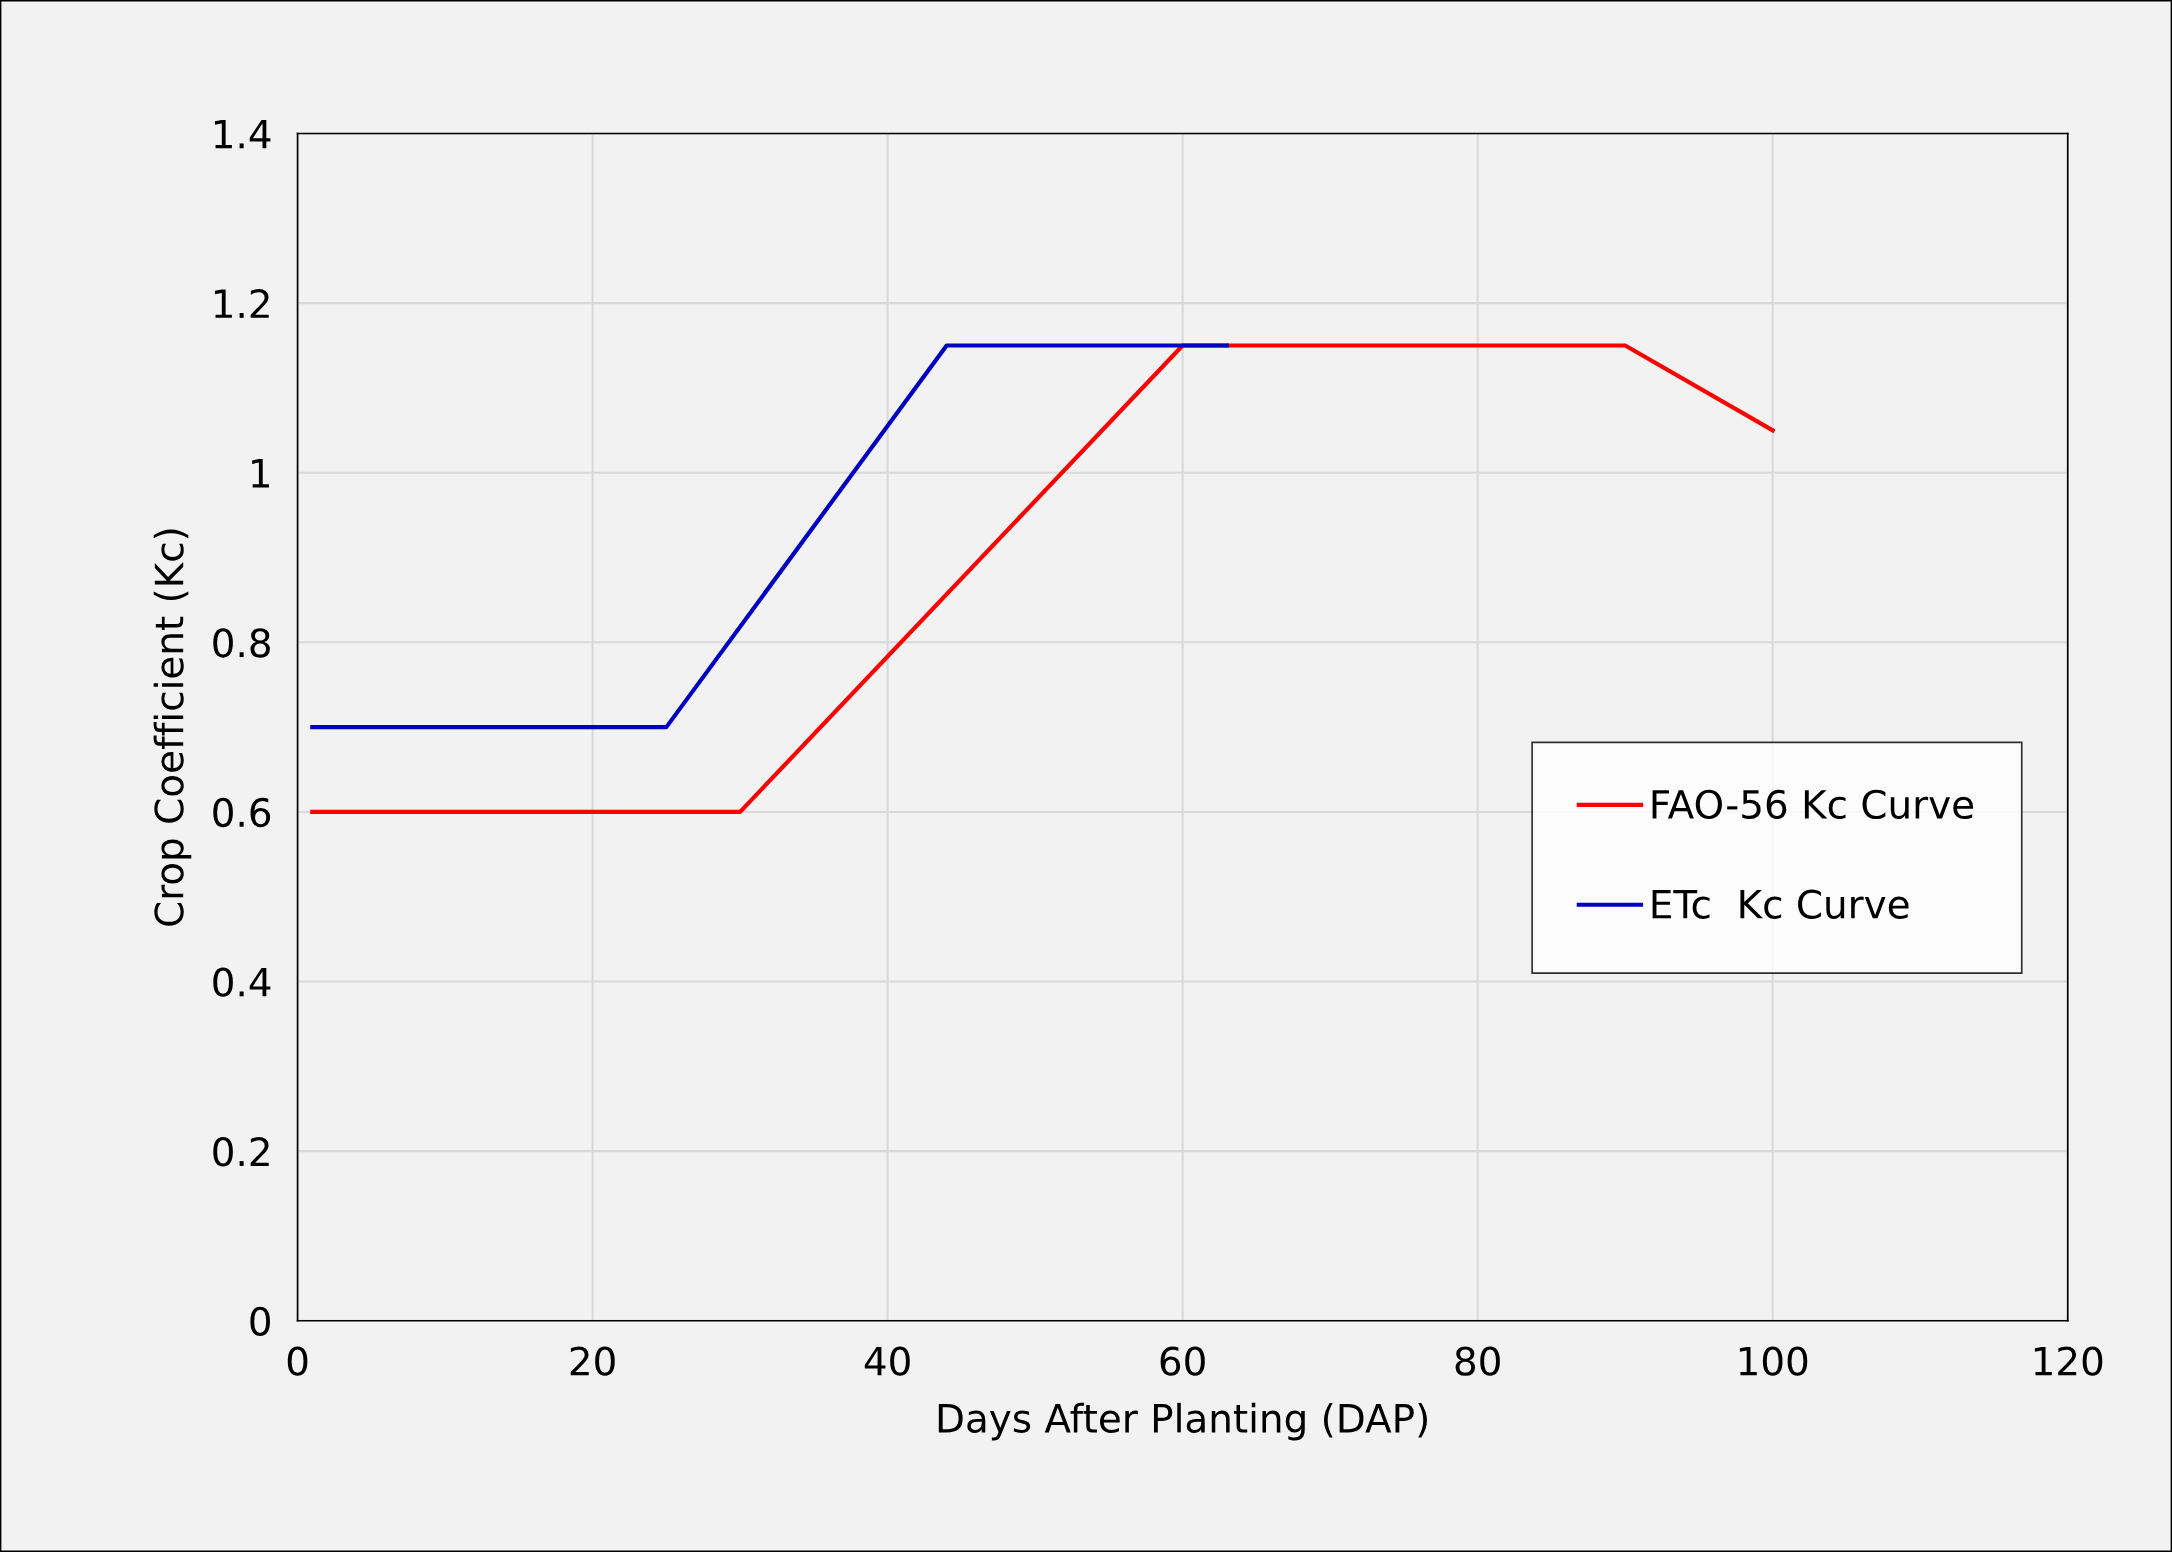 Image resolution: width=2172 pixels, height=1552 pixels. Describe the element at coordinates (1477, 1361) in the screenshot. I see `x-tick-label: 80` at that location.